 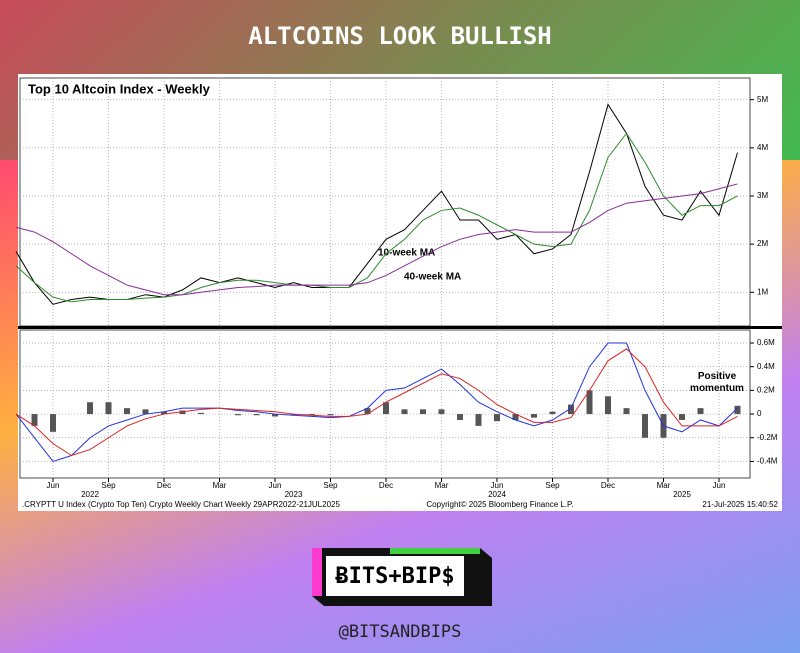 I want to click on y-tick-label: 3M, so click(x=762, y=195).